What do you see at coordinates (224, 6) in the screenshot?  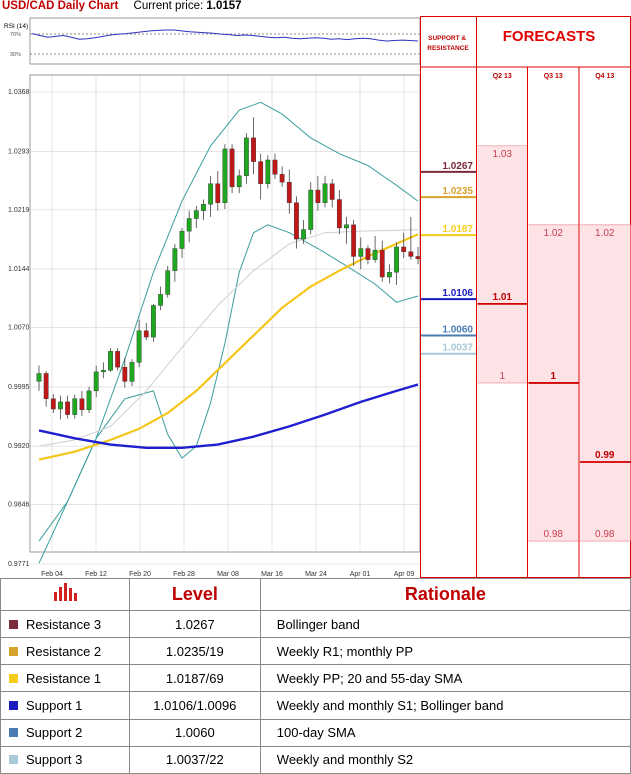 I see `current-price-value: 1.0157` at bounding box center [224, 6].